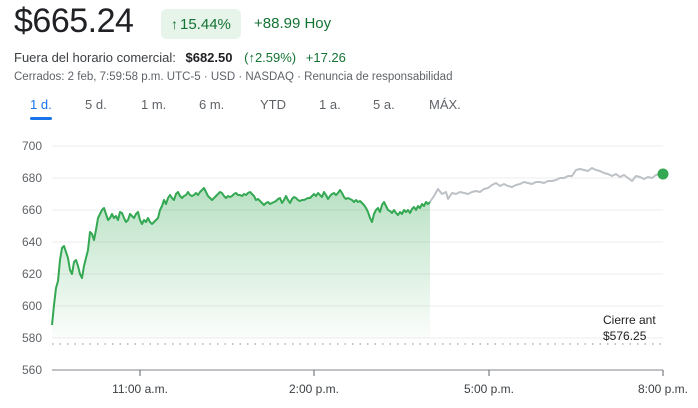  I want to click on x-axis-labels: 11:00 a.m. 2:00 p.m. 5:00 p.m. 8:00 p.m., so click(400, 389).